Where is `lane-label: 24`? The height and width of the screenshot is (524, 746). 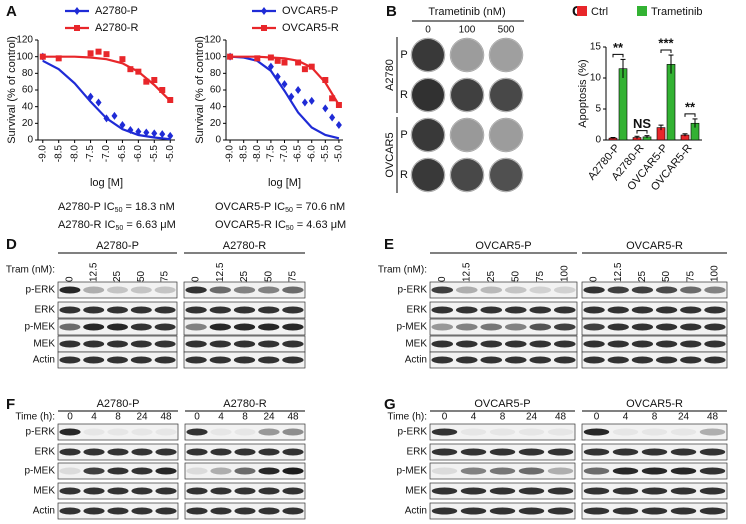 lane-label: 24 is located at coordinates (142, 417).